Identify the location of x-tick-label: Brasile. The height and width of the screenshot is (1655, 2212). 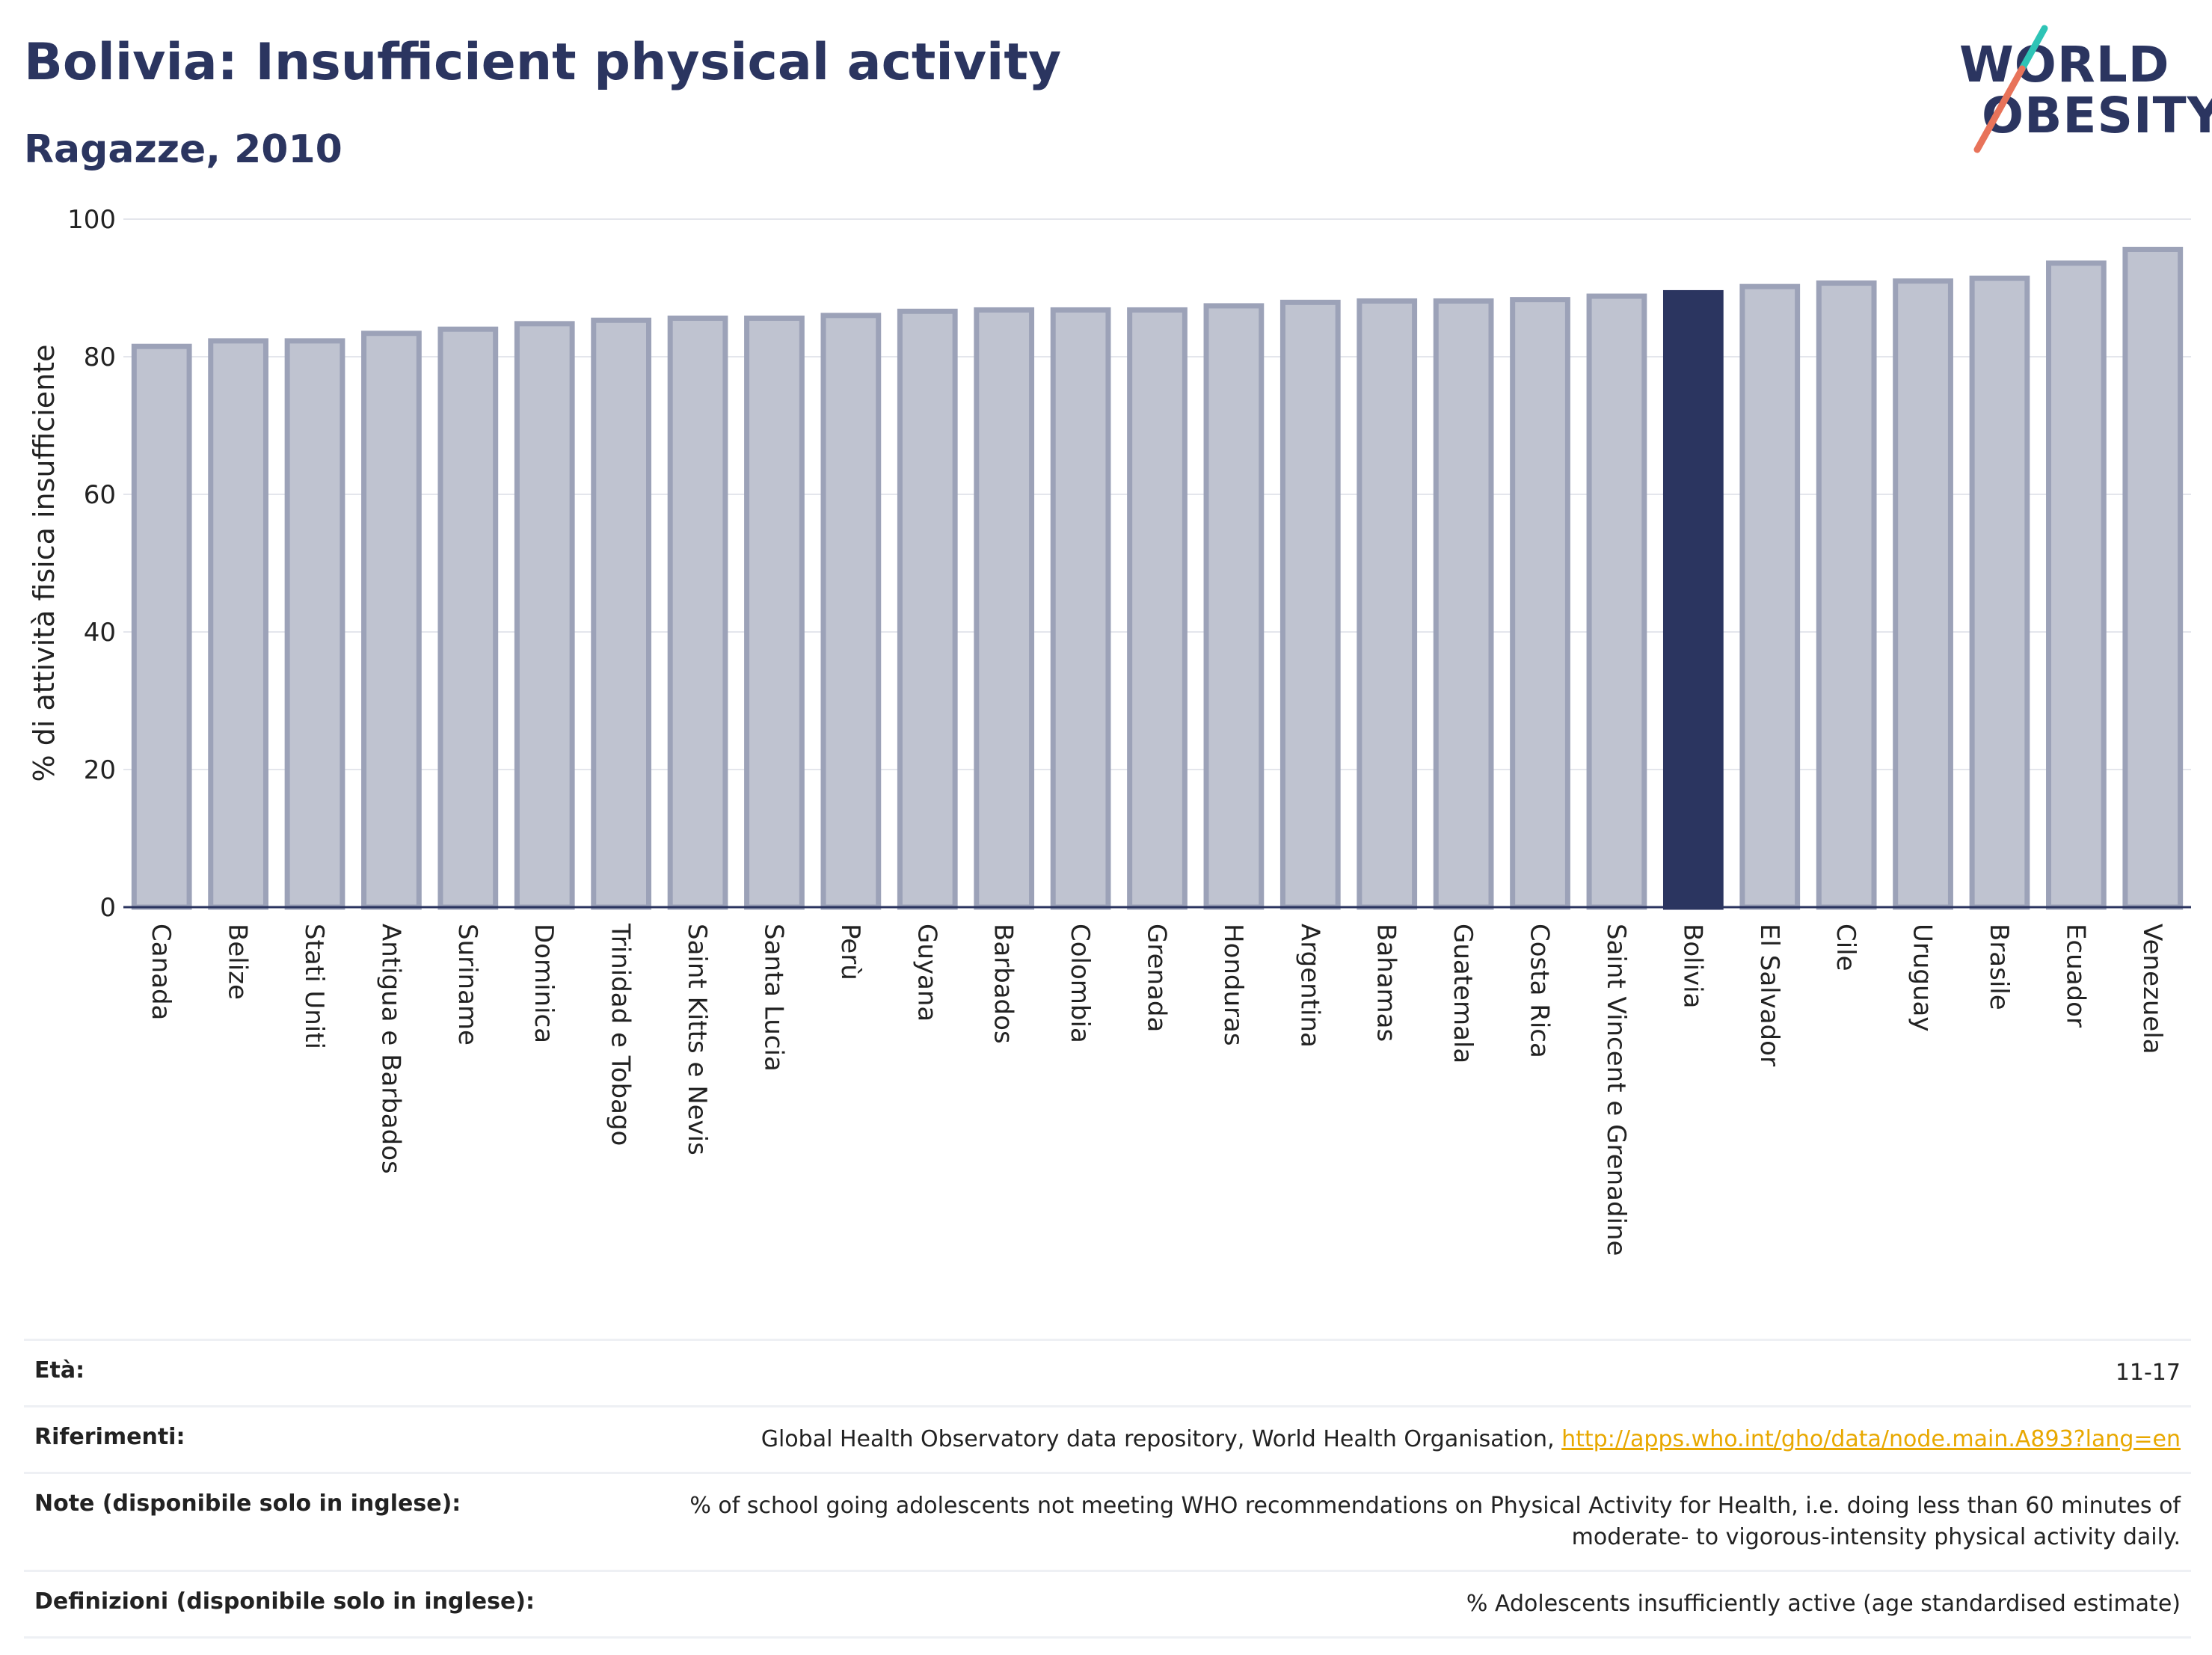
(1999, 967).